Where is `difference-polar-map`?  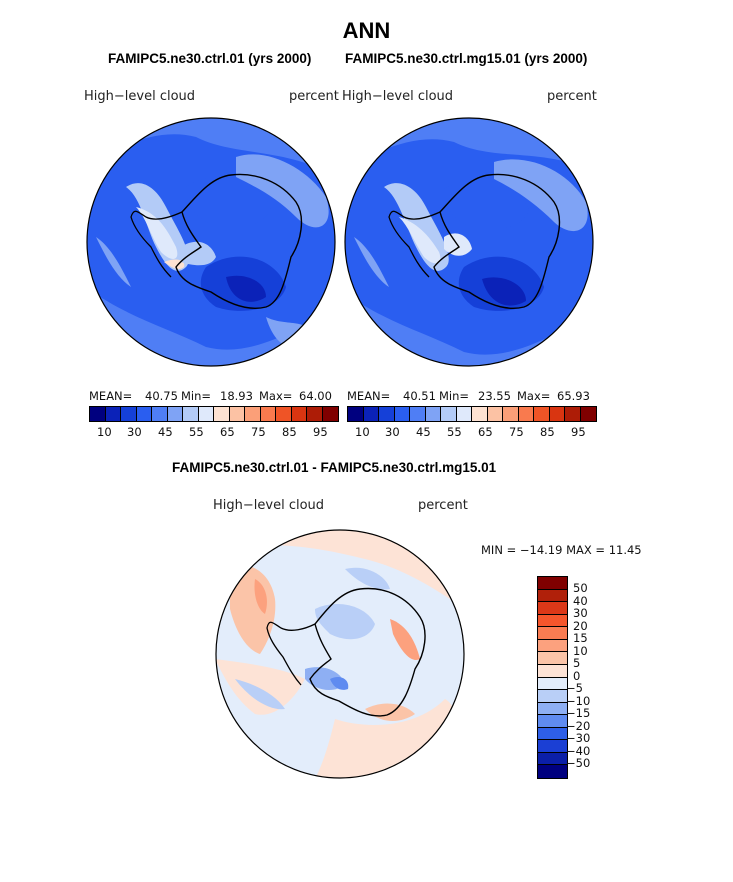 difference-polar-map is located at coordinates (340, 654).